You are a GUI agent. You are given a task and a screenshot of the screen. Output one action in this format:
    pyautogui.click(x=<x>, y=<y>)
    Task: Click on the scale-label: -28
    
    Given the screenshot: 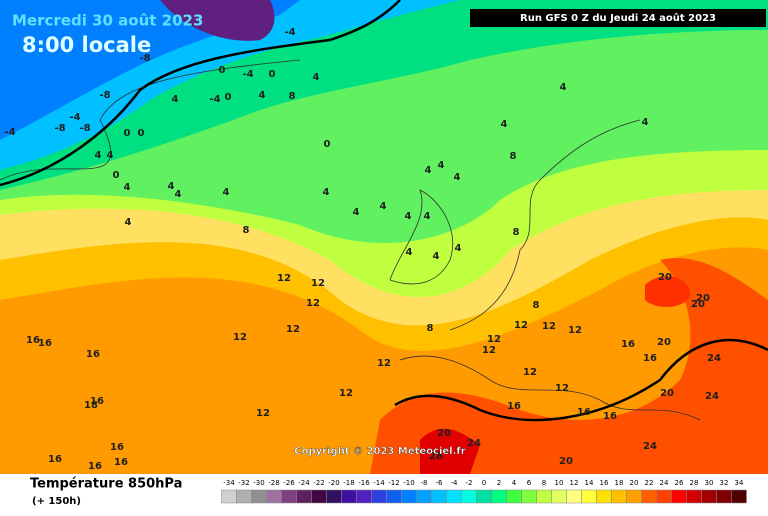 What is the action you would take?
    pyautogui.click(x=273, y=483)
    